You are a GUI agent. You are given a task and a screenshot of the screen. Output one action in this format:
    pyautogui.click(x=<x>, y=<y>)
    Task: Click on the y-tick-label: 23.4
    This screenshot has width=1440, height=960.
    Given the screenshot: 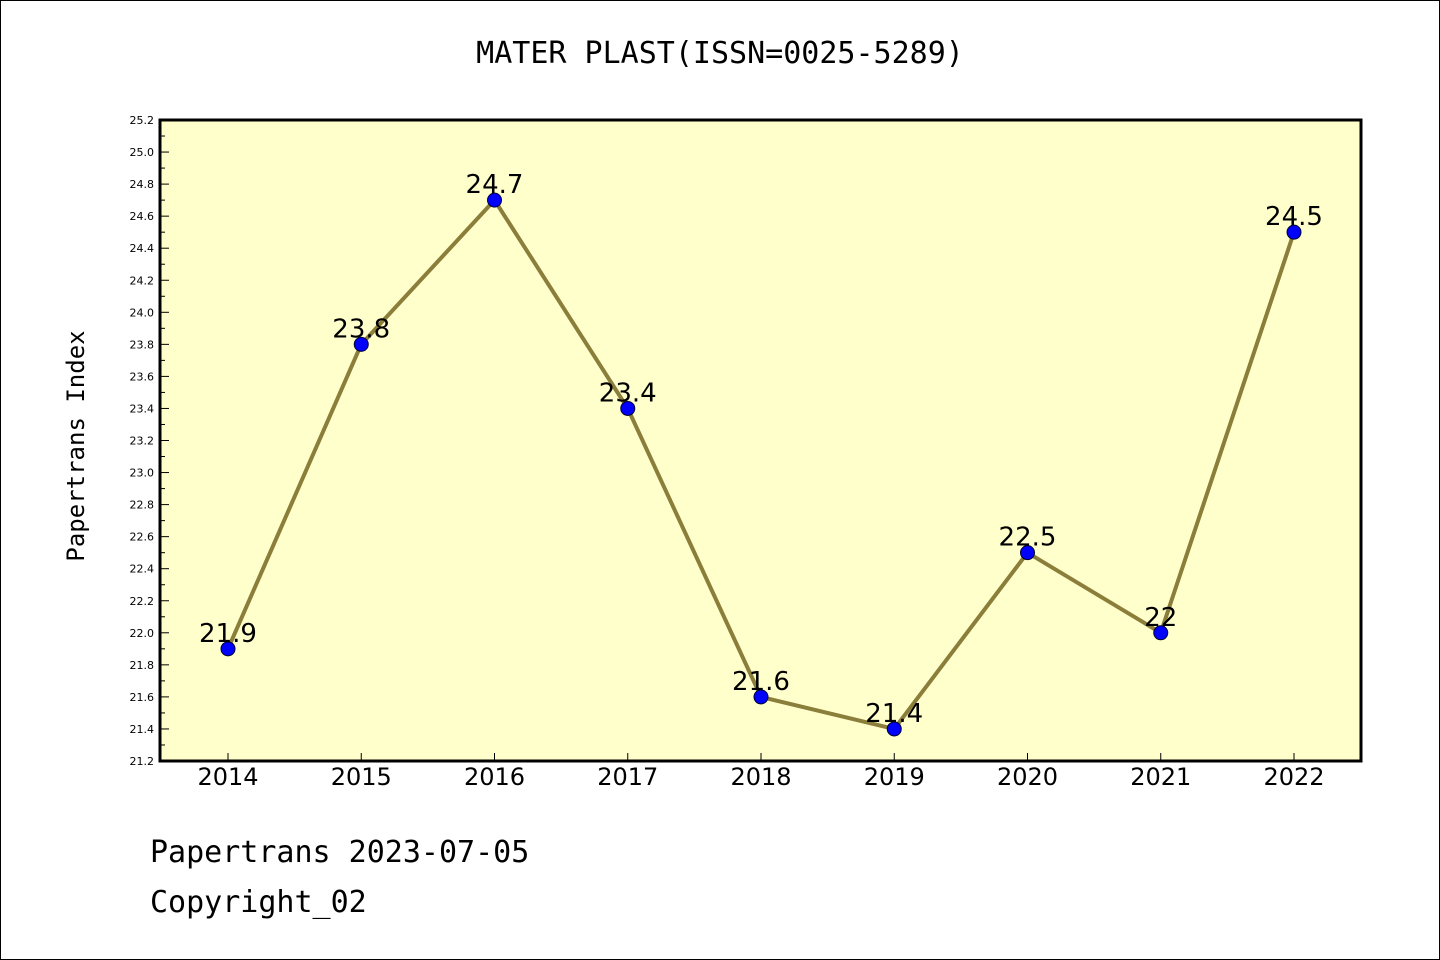 What is the action you would take?
    pyautogui.click(x=142, y=408)
    